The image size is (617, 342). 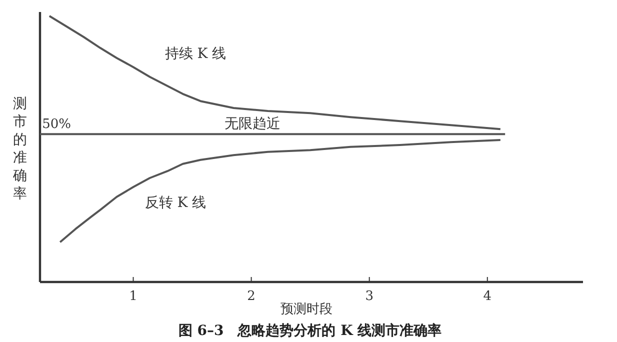 What do you see at coordinates (175, 203) in the screenshot?
I see `series-label: 反转 K 线` at bounding box center [175, 203].